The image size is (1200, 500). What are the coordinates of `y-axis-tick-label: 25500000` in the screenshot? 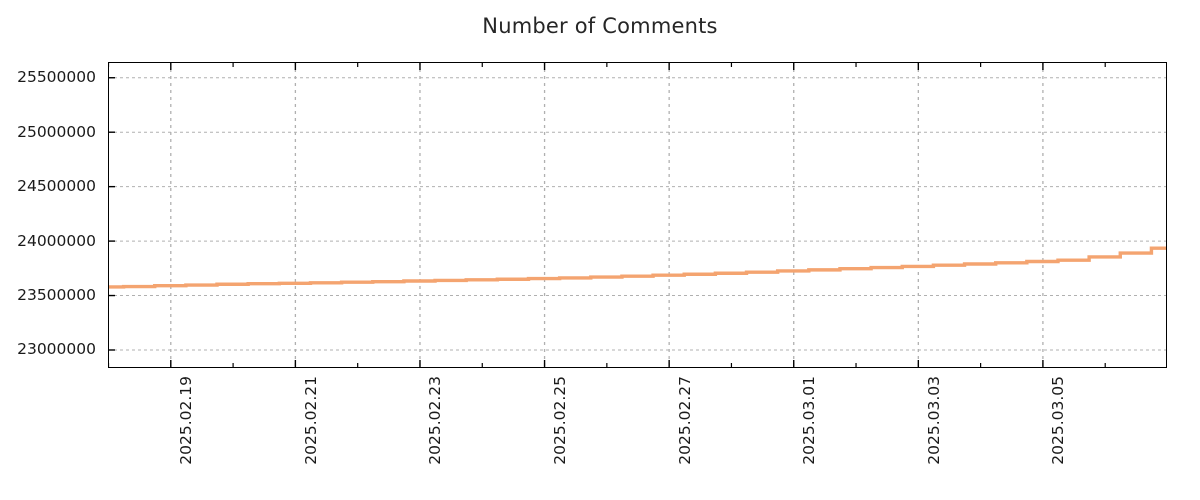 It's located at (56, 77).